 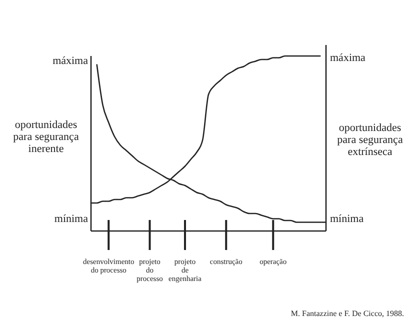 I want to click on text: M. Fantazzine e F. De Cicco, 1988., so click(x=347, y=313).